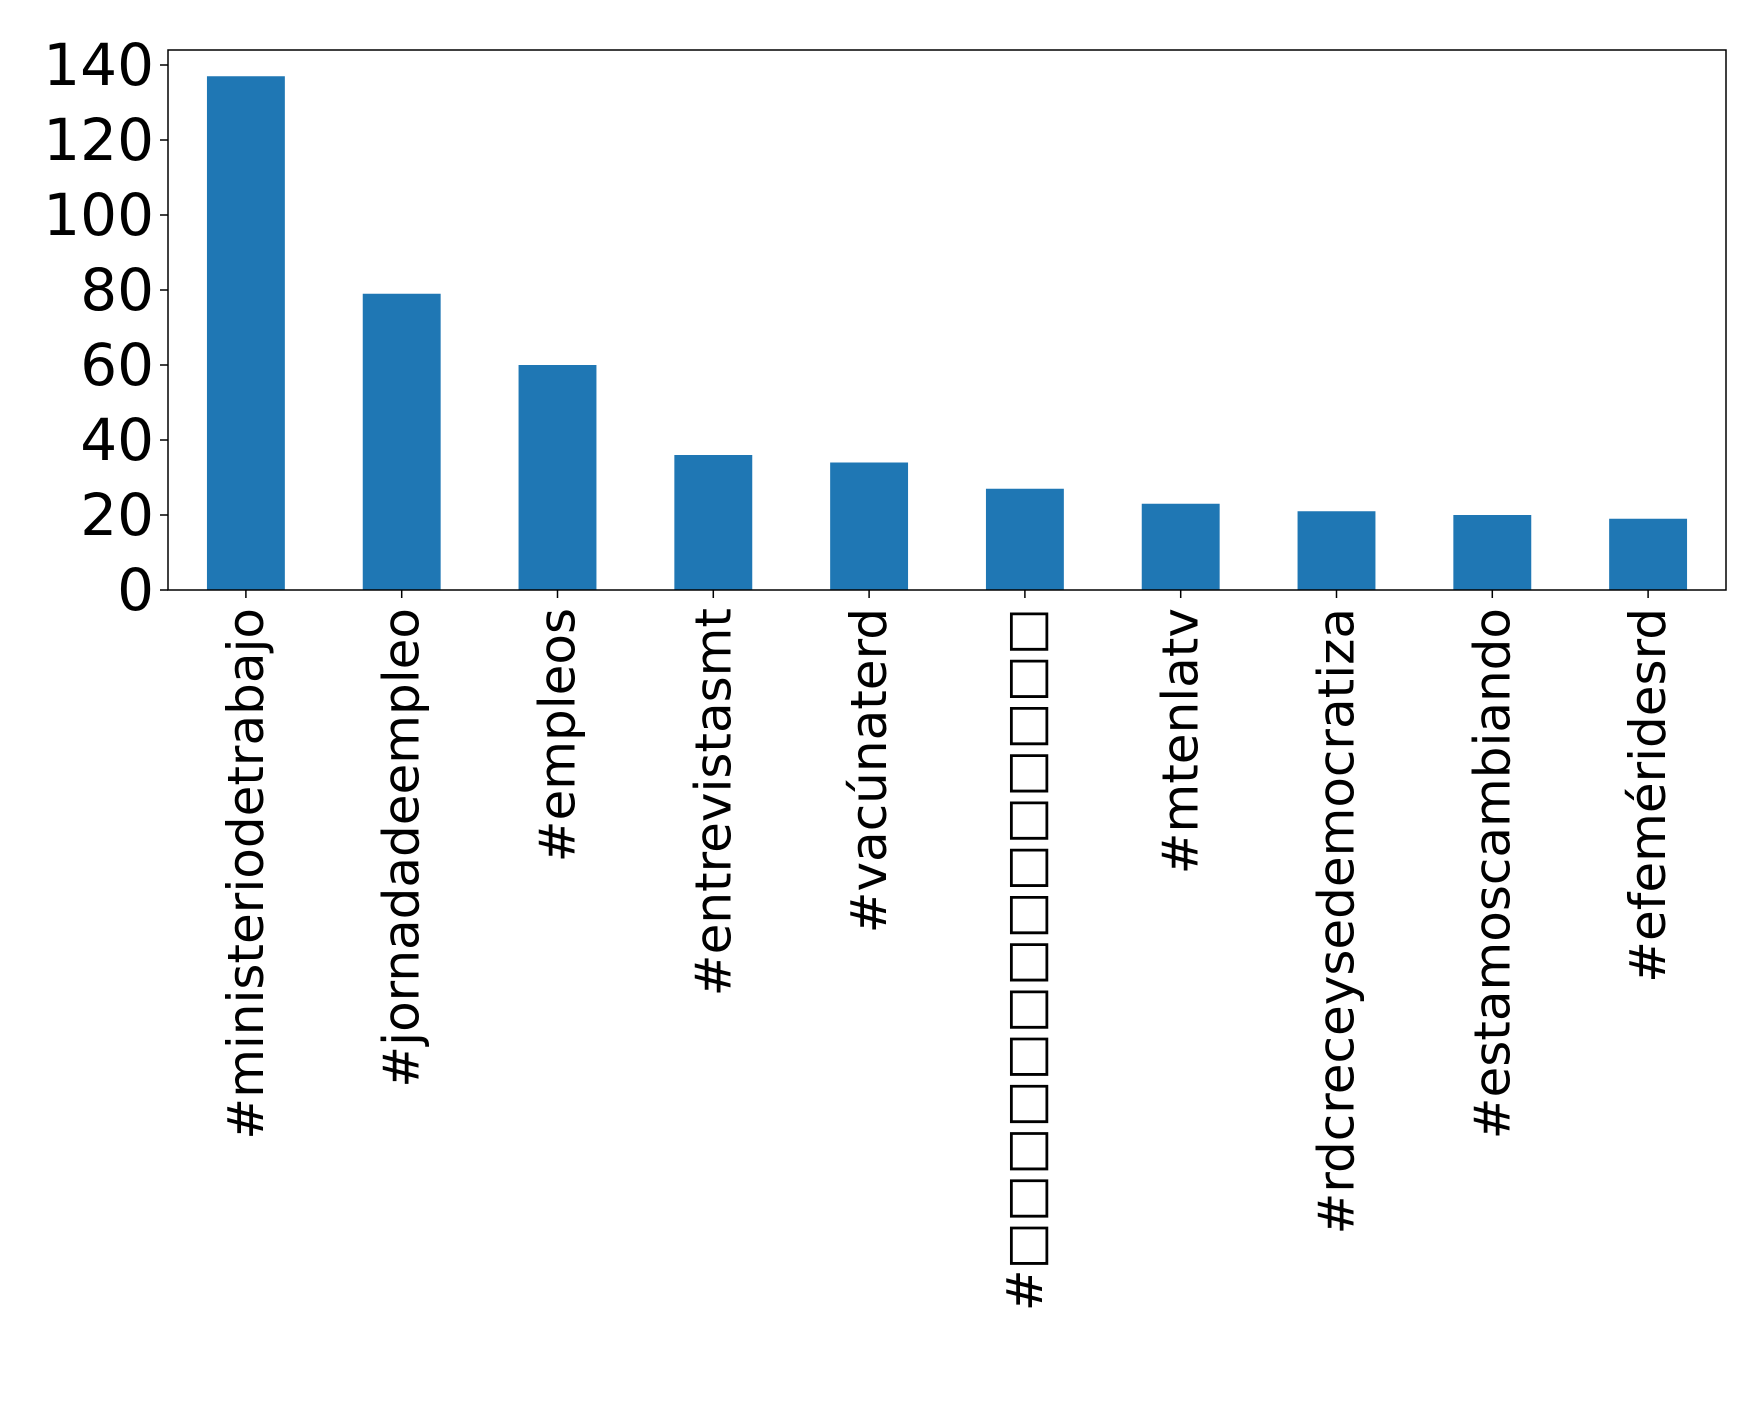  What do you see at coordinates (117, 440) in the screenshot?
I see `y-tick-label: 40` at bounding box center [117, 440].